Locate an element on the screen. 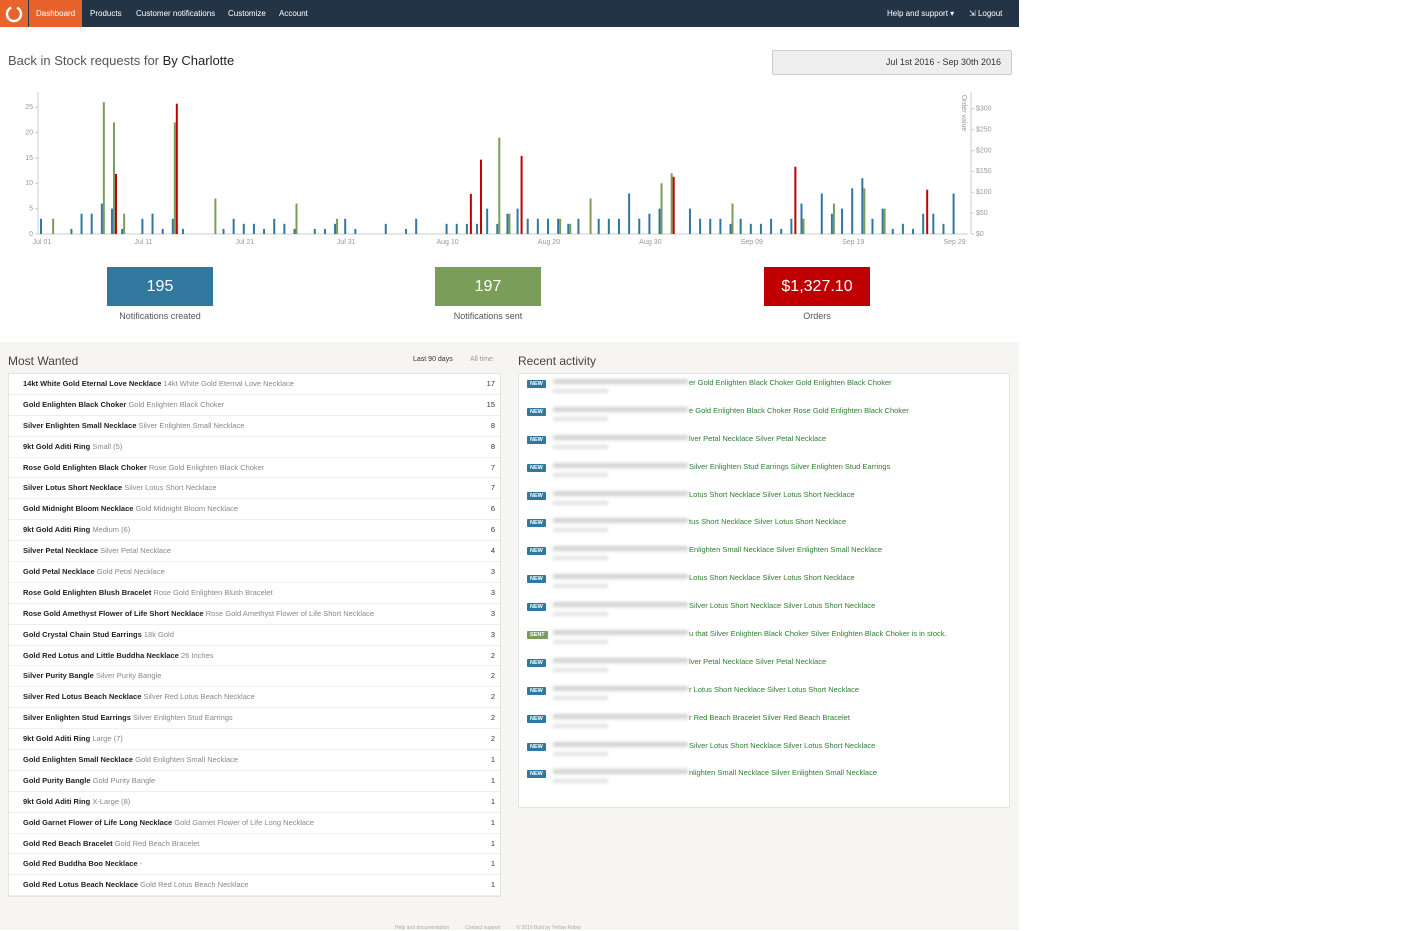 This screenshot has height=931, width=1407. product-row: Gold Red Buddha Boo Necklace - 1 is located at coordinates (254, 865).